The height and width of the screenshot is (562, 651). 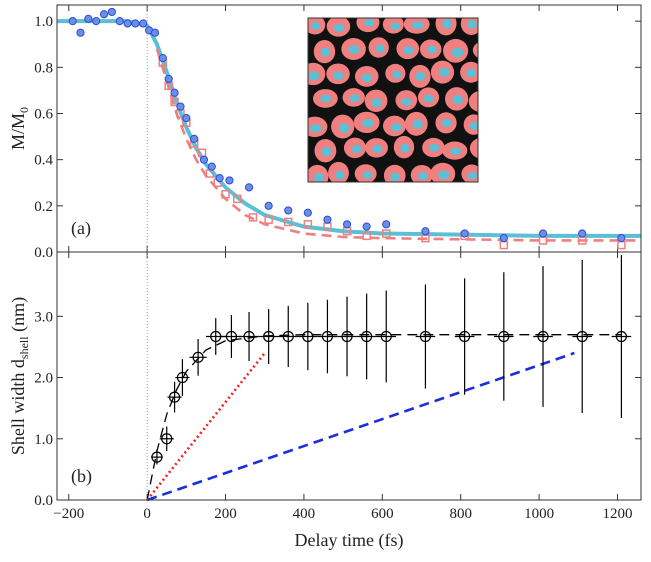 I want to click on y-axis-label-main: M/M, so click(x=18, y=131).